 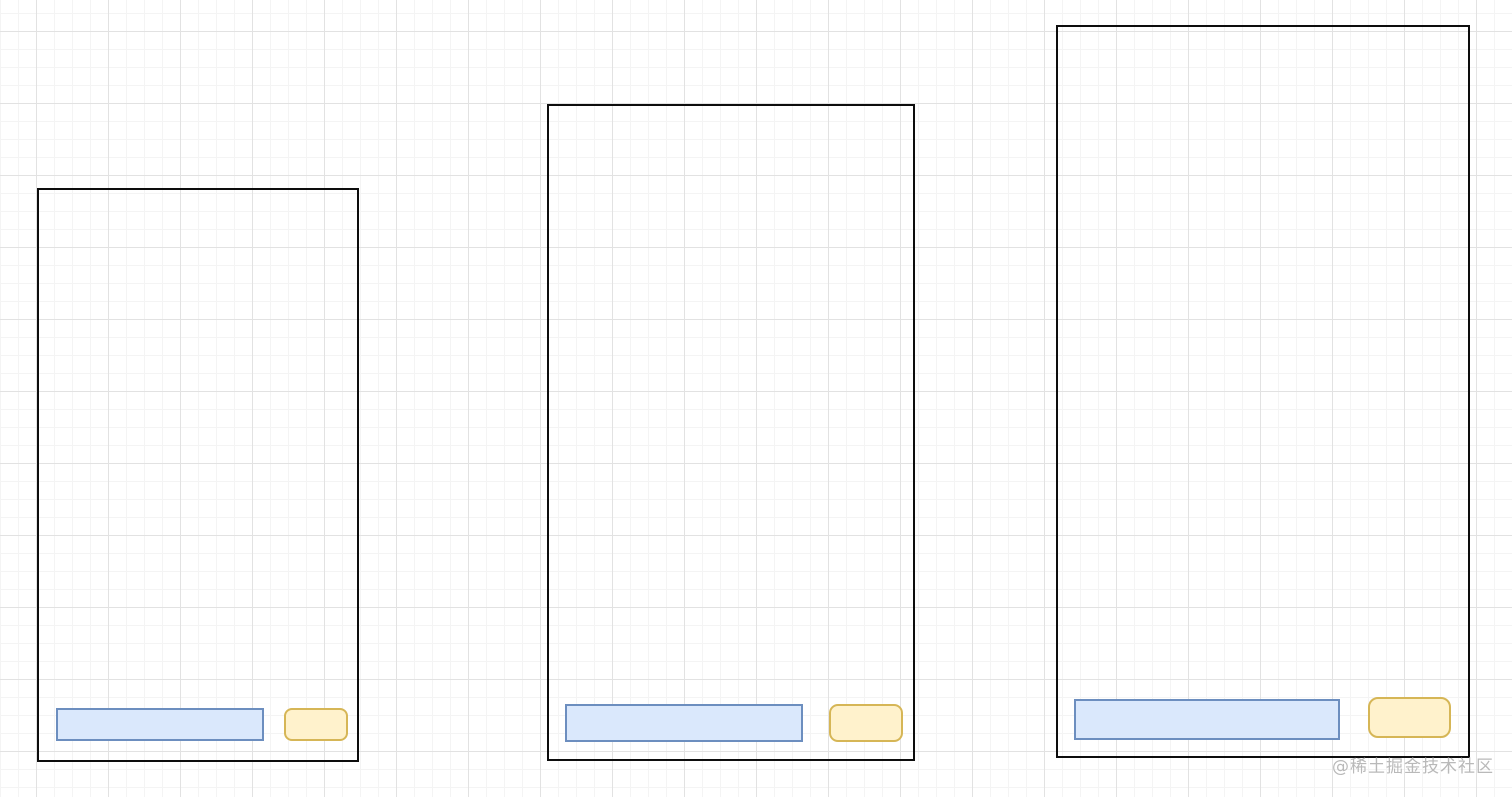 What do you see at coordinates (1413, 767) in the screenshot?
I see `watermark: @稀土掘金技术社区` at bounding box center [1413, 767].